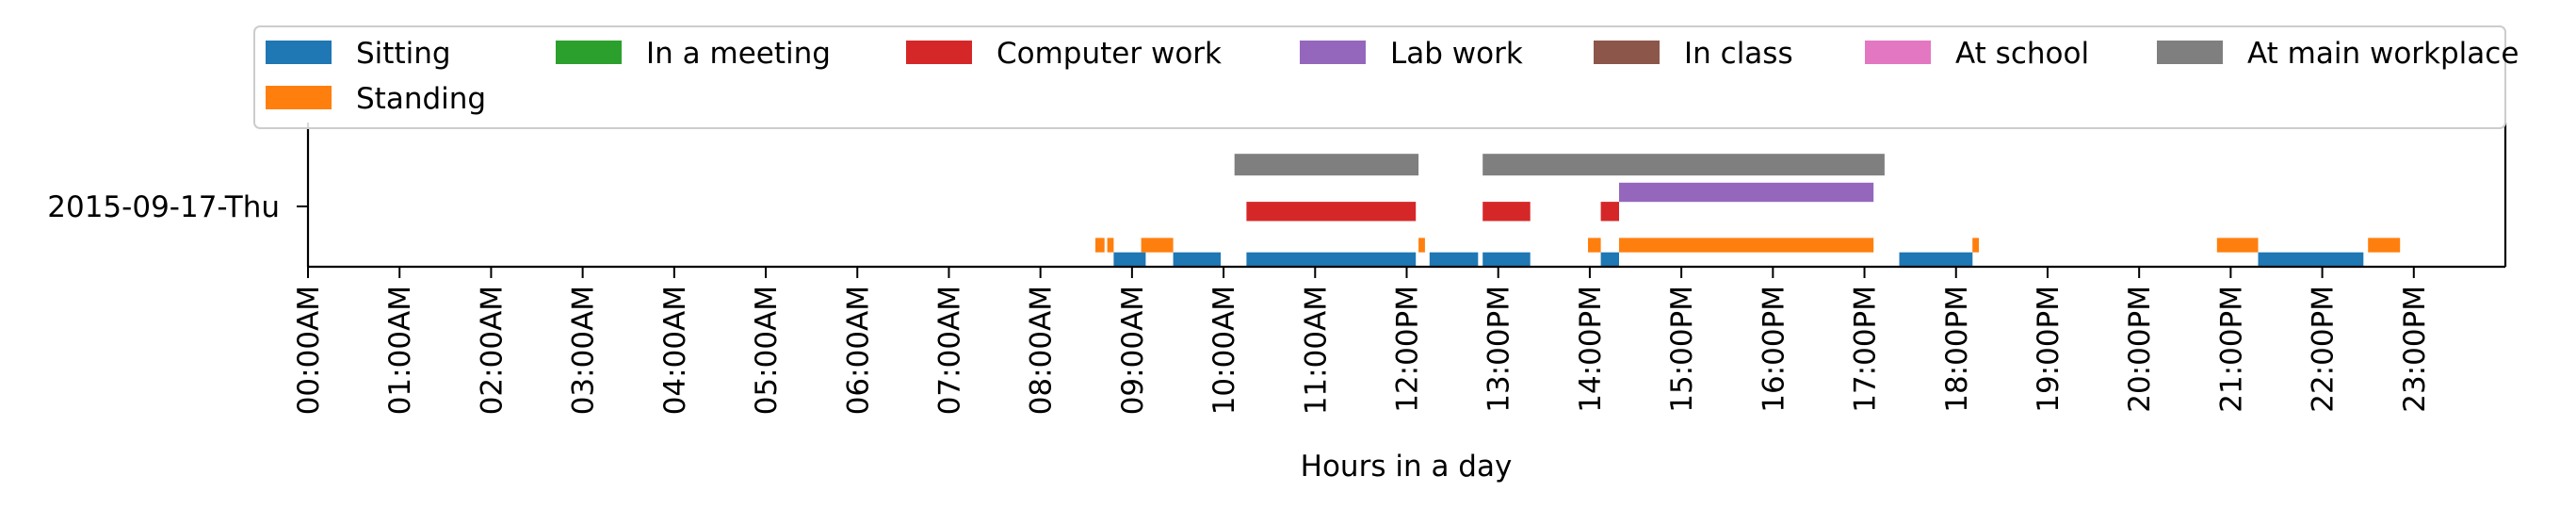 Image resolution: width=2576 pixels, height=509 pixels. What do you see at coordinates (403, 54) in the screenshot?
I see `legend-label-sitting: Sitting` at bounding box center [403, 54].